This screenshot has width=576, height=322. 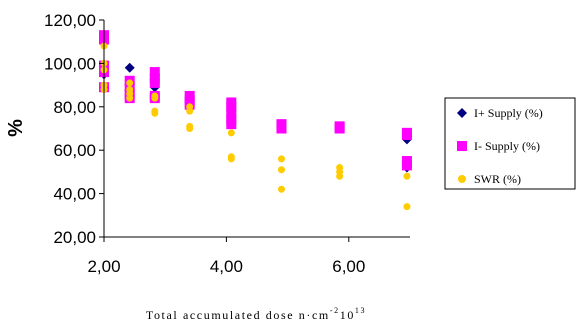 I want to click on y-tick-label: 40,00, so click(x=74, y=194).